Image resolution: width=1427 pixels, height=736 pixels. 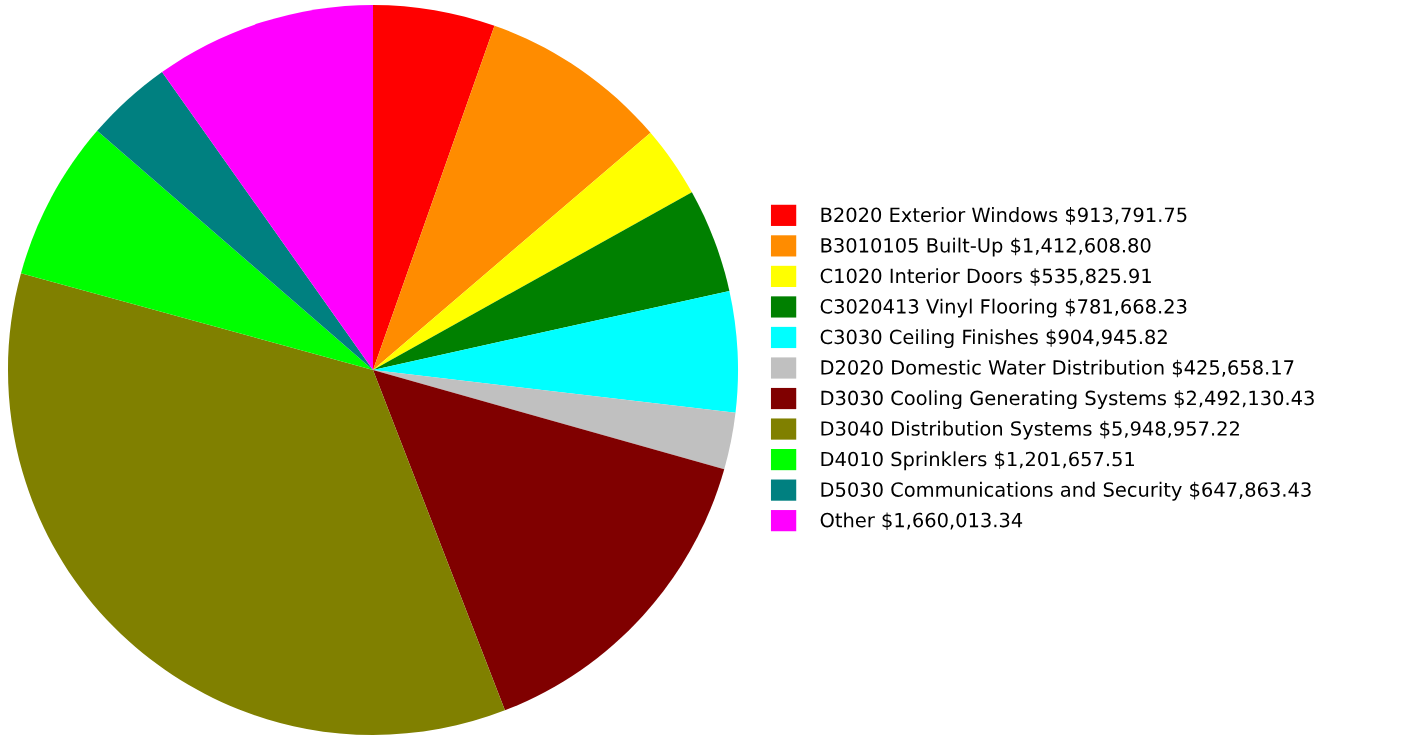 I want to click on legend-label: Other $1,660,013.34, so click(x=921, y=521).